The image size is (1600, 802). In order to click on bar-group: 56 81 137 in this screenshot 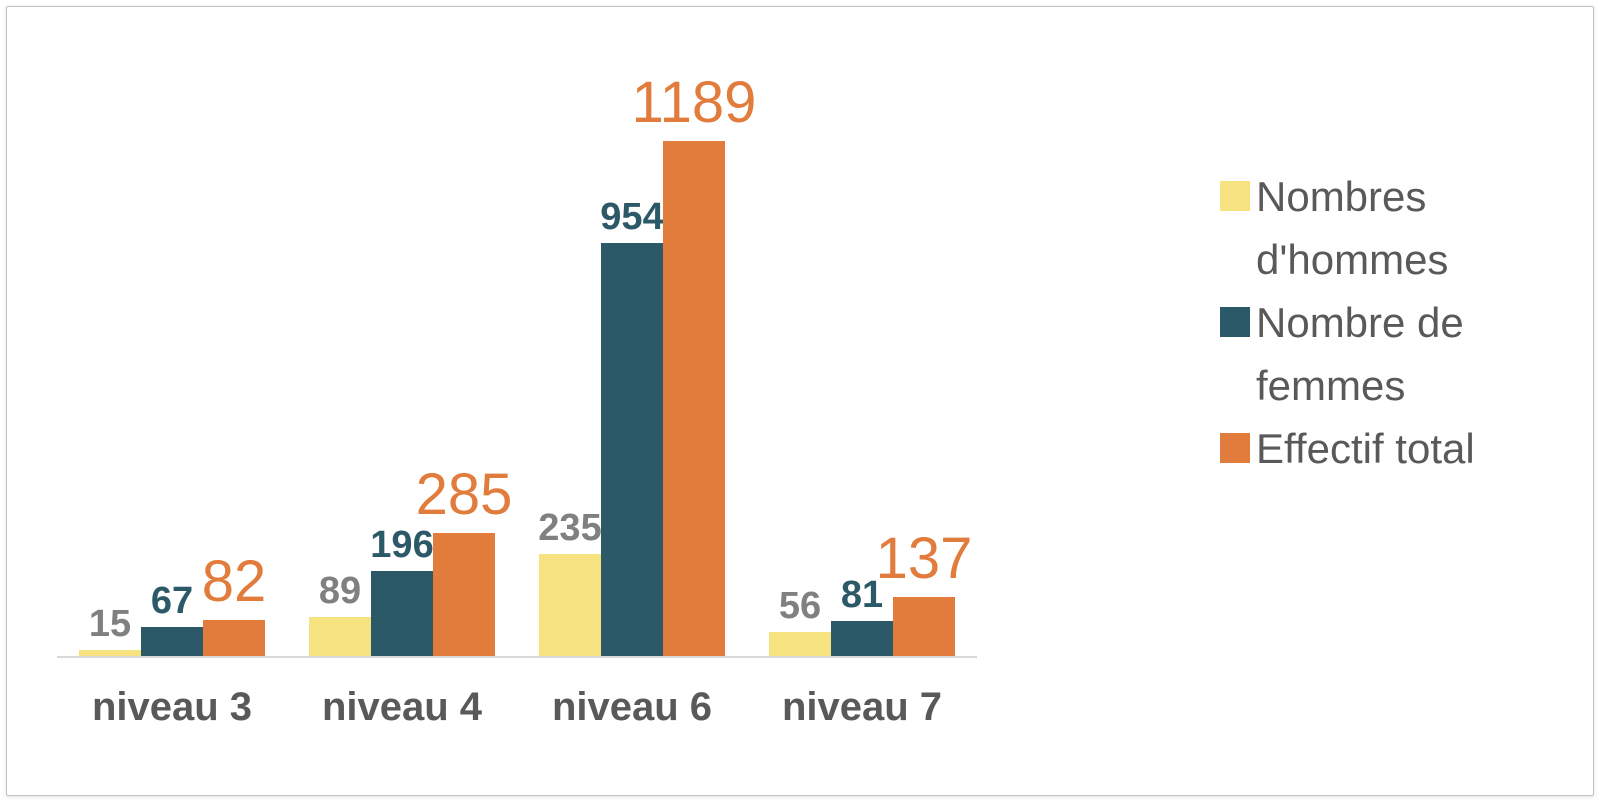, I will do `click(862, 398)`.